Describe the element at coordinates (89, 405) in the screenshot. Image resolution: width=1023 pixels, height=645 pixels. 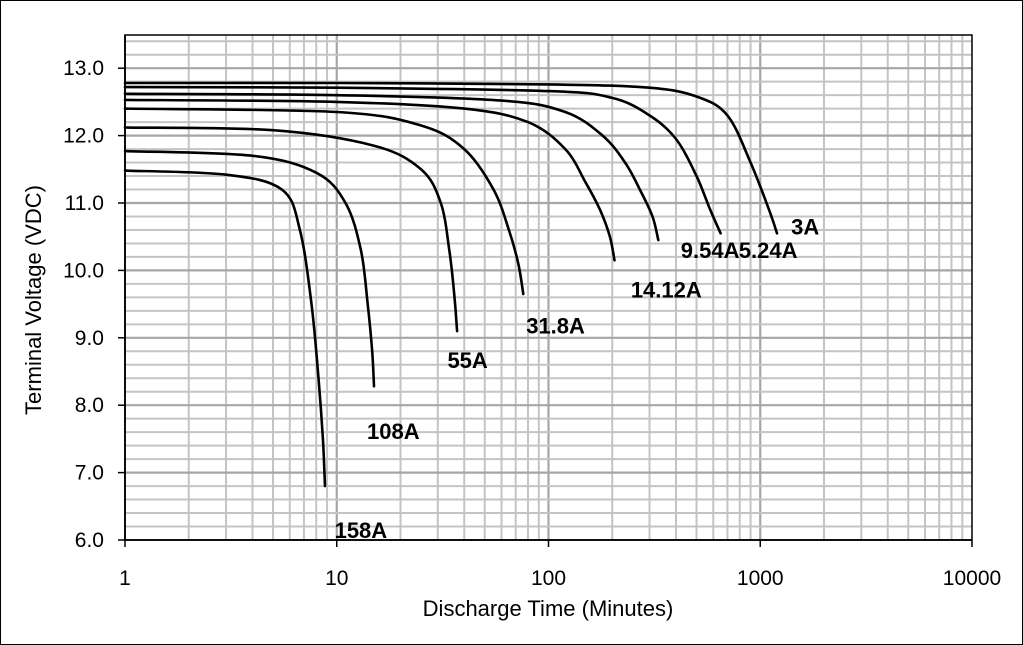
I see `y-tick-label: 8.0` at that location.